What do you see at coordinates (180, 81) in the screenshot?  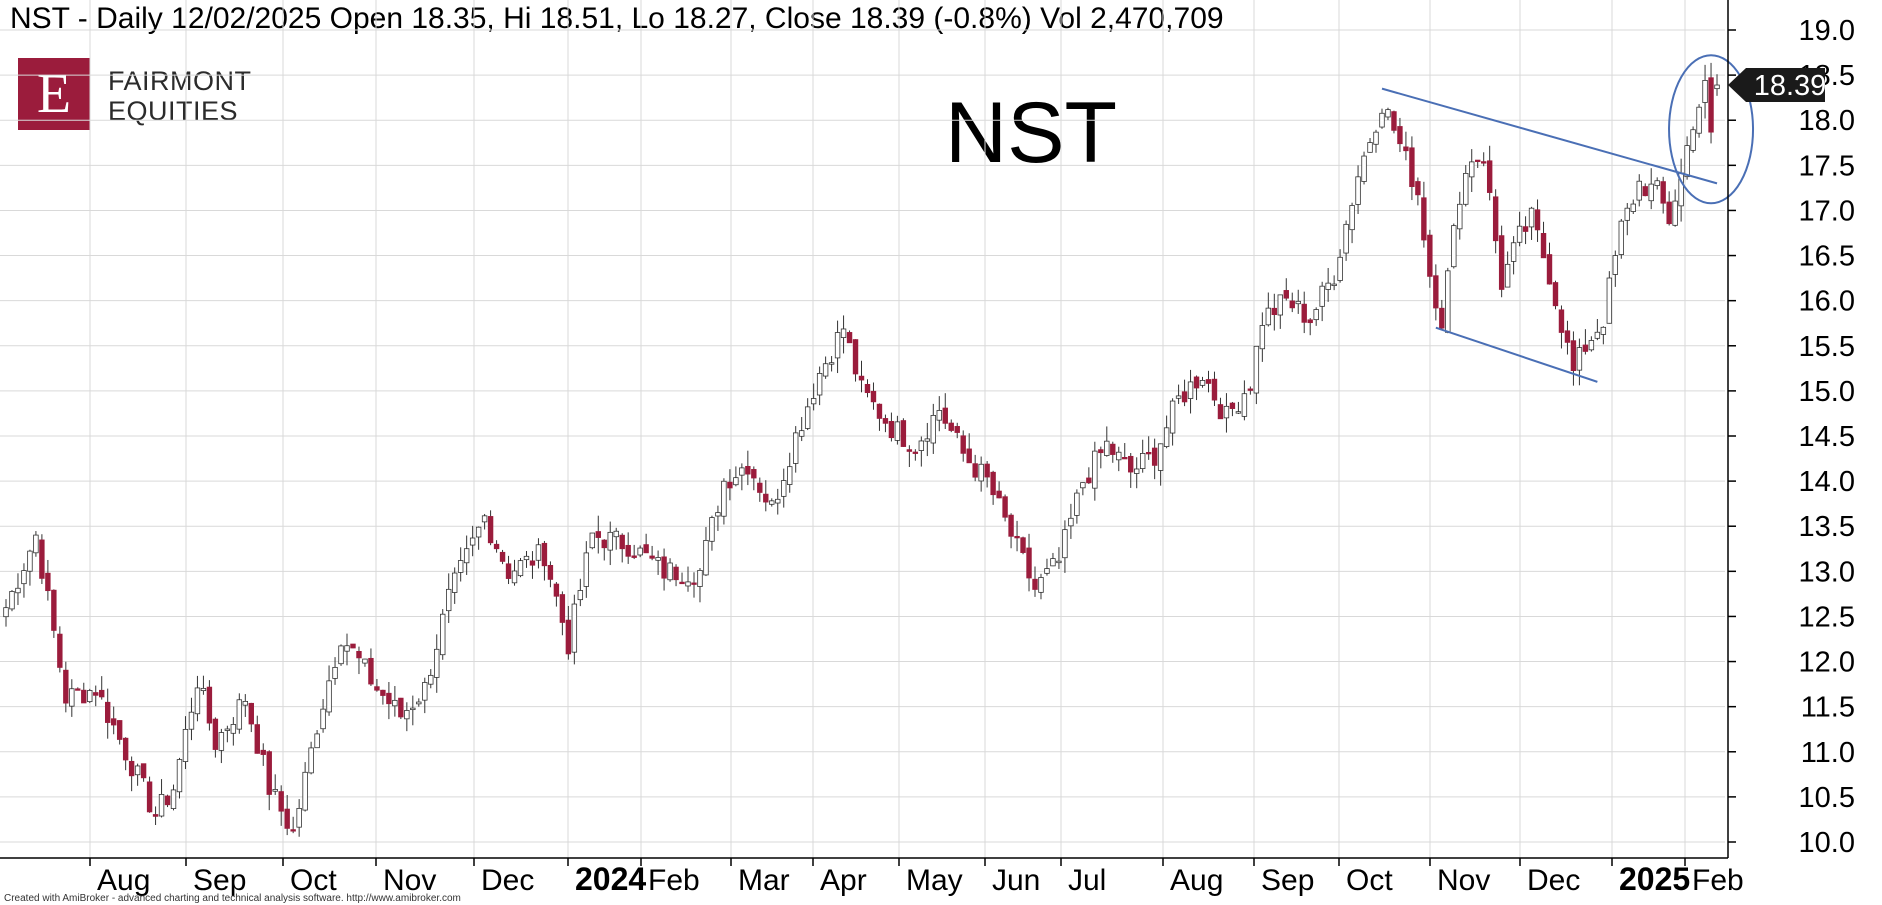 I see `logo-line1: FAIRMONT` at bounding box center [180, 81].